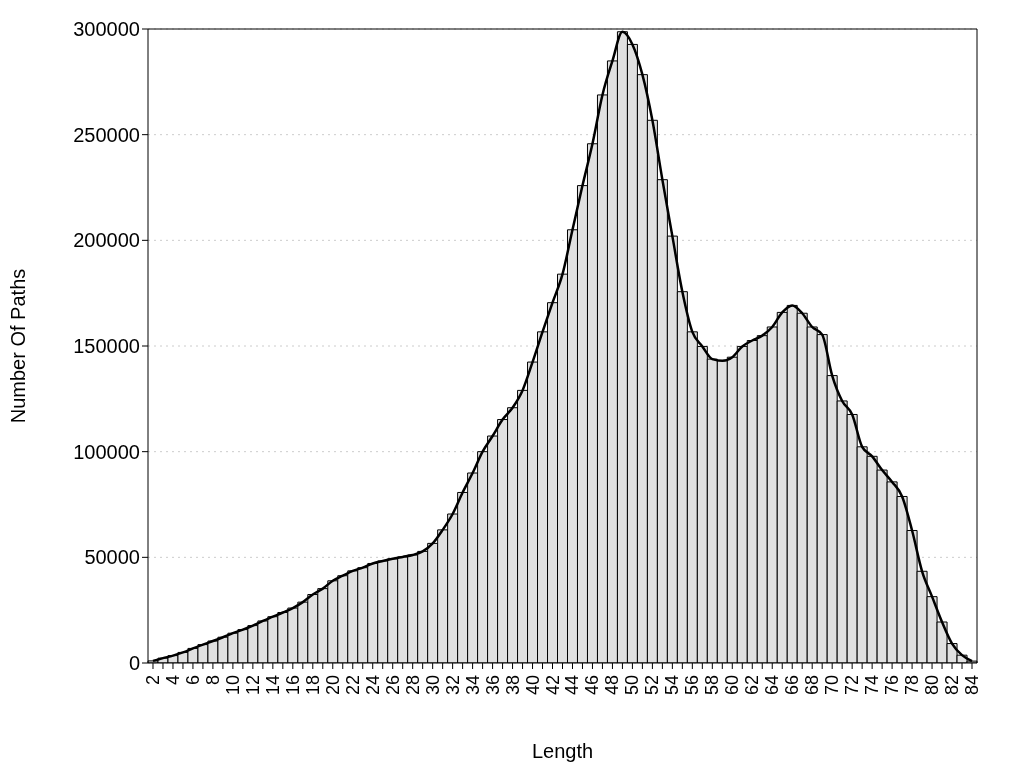 This screenshot has height=768, width=1024. Describe the element at coordinates (672, 685) in the screenshot. I see `x-tick-label: 54` at that location.